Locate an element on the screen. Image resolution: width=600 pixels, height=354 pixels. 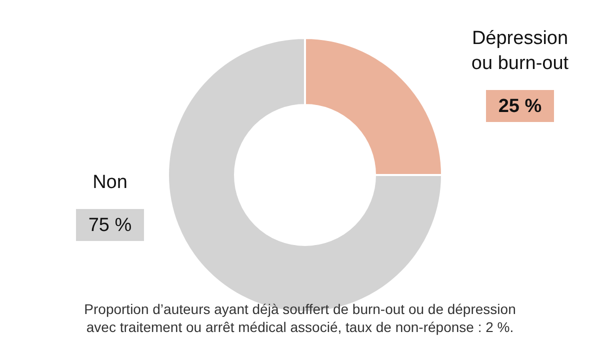
text: Proportion d’auteurs ayant déjà souffert de burn-out ou de dépression is located at coordinates (300, 309).